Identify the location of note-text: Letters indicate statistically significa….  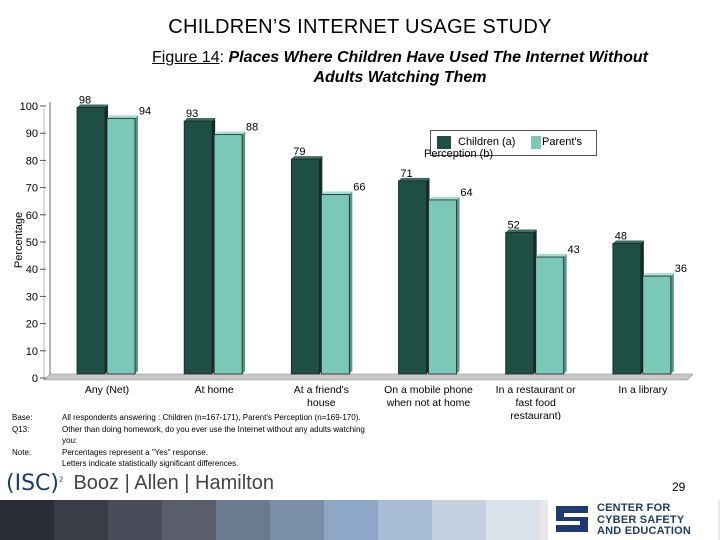
(150, 463).